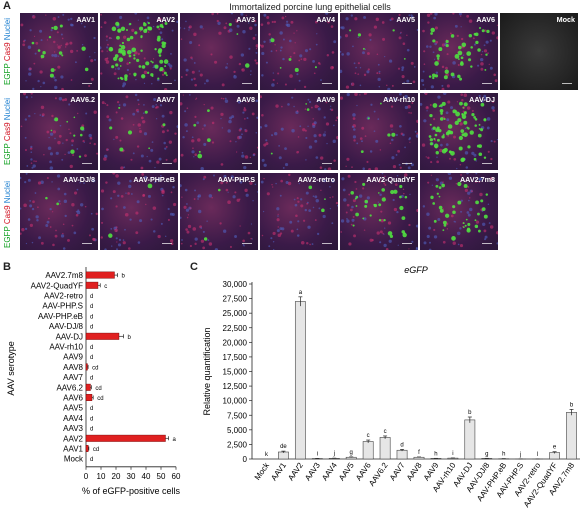  What do you see at coordinates (64, 275) in the screenshot?
I see `y-tick-label: AAV2.7m8` at bounding box center [64, 275].